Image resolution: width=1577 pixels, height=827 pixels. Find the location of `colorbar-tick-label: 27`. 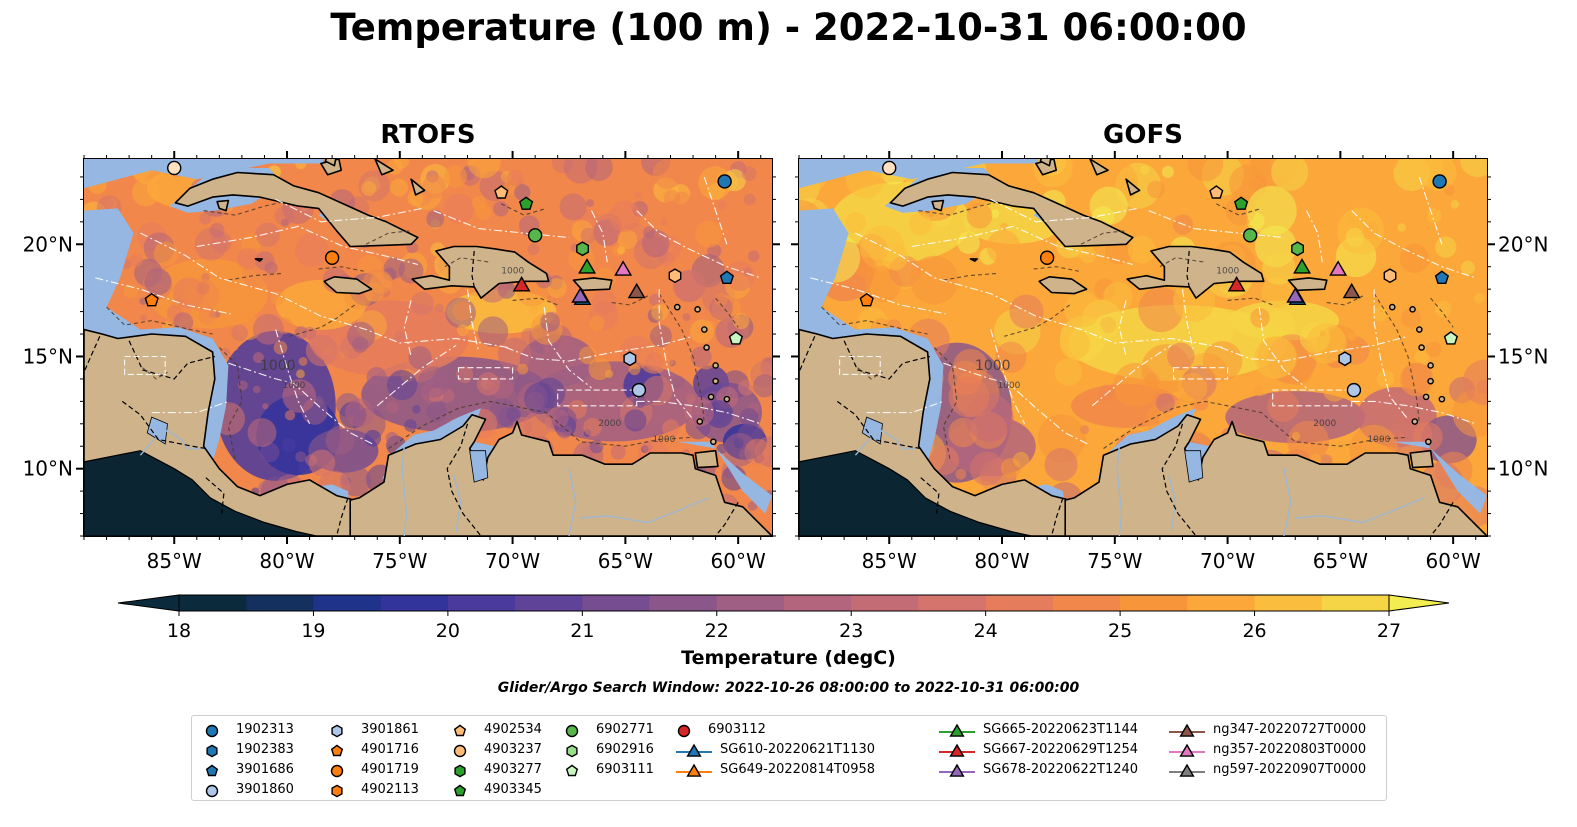

colorbar-tick-label: 27 is located at coordinates (1389, 631).